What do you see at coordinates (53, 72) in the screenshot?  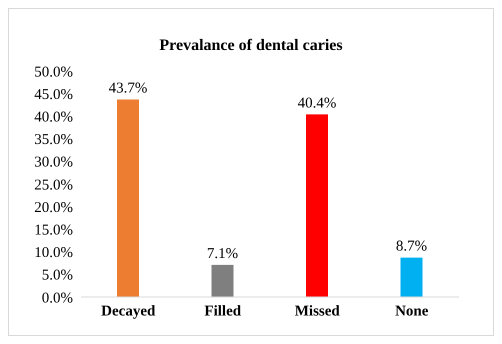 I see `y-tick-label: 50.0%` at bounding box center [53, 72].